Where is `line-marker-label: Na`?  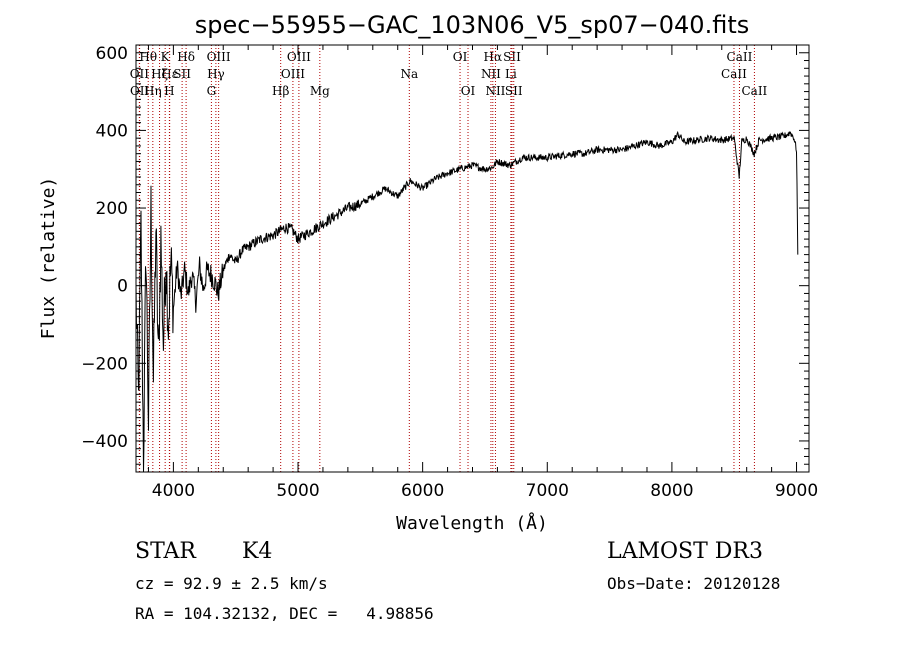 line-marker-label: Na is located at coordinates (409, 74).